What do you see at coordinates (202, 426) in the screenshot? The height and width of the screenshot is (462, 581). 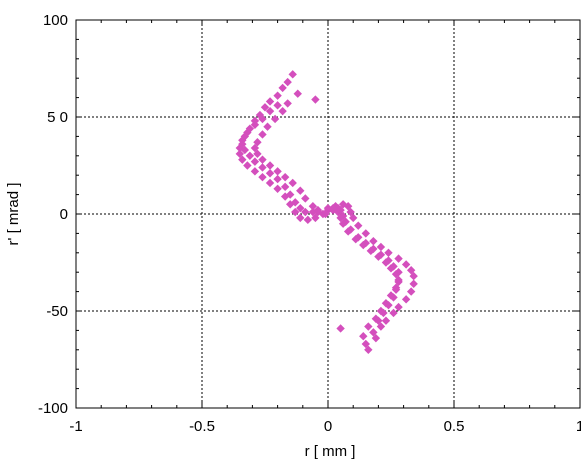 I see `x-tick-label: -0.5` at bounding box center [202, 426].